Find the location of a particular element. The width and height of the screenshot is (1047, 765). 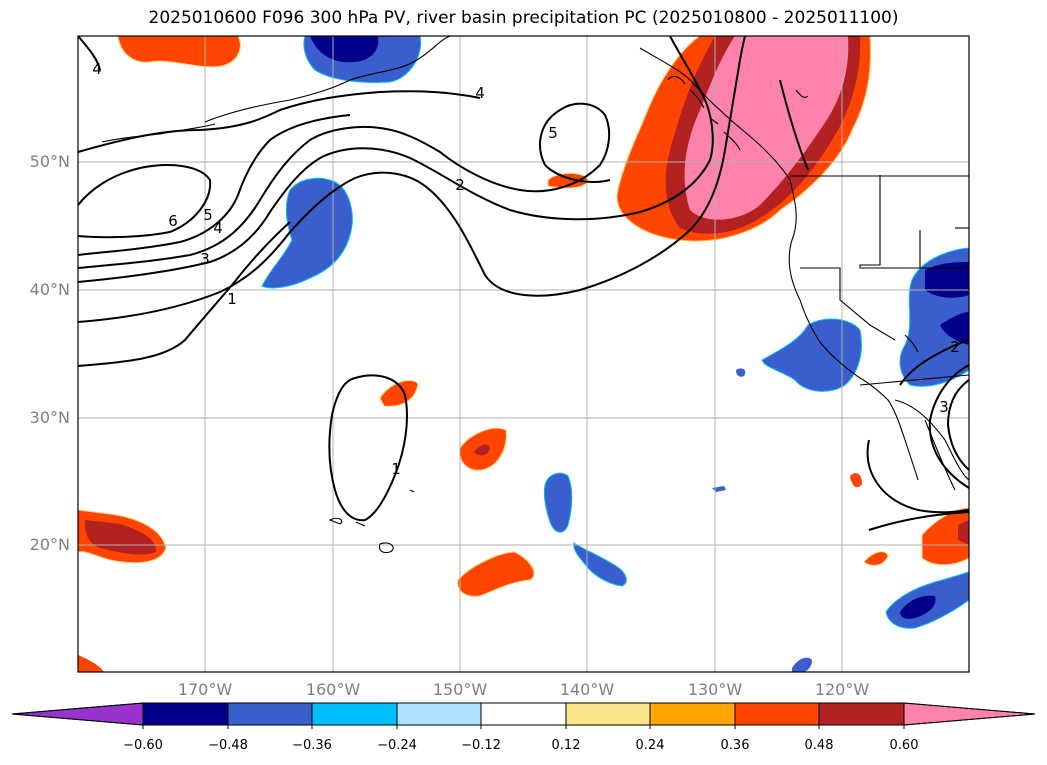

colorbar-tick-label: −0.60 is located at coordinates (143, 745).